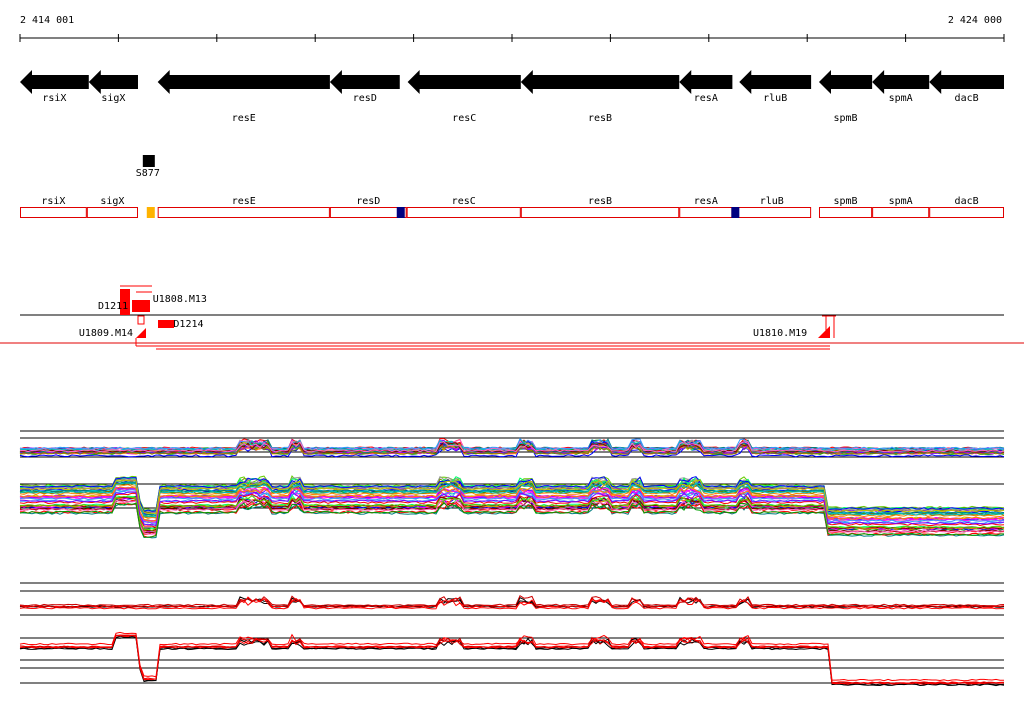 This screenshot has width=1024, height=714. What do you see at coordinates (967, 98) in the screenshot?
I see `gene-label: dacB` at bounding box center [967, 98].